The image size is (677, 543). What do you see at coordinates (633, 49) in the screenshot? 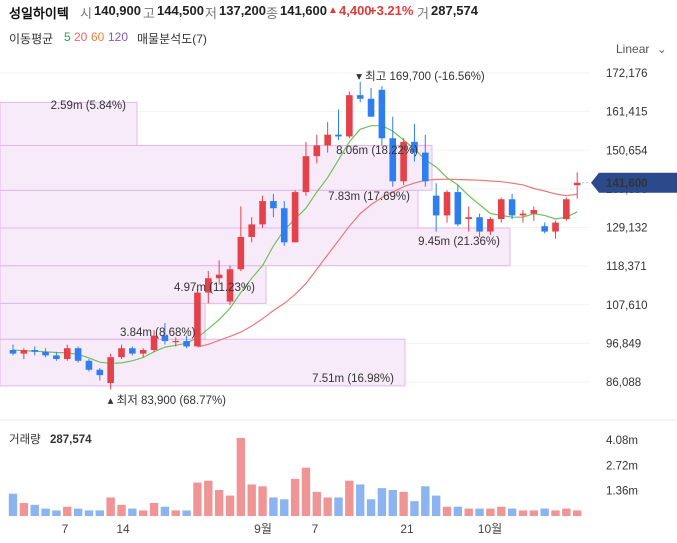
I see `scale-label: Linear` at bounding box center [633, 49].